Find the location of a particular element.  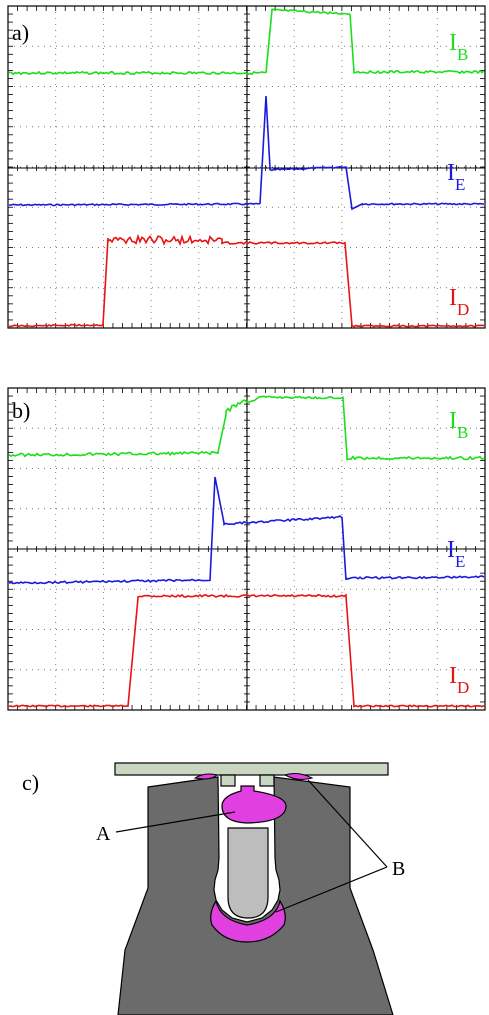

plasma-spot-left is located at coordinates (206, 776).